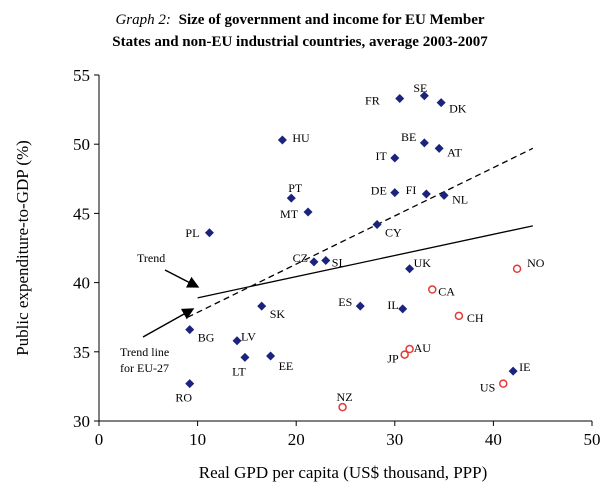  Describe the element at coordinates (381, 156) in the screenshot. I see `point-label: IT` at that location.